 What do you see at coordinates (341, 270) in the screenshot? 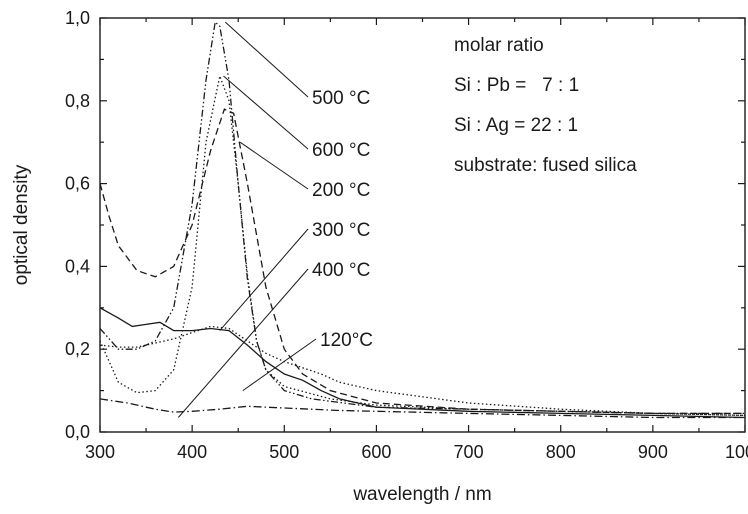
I see `series-label: 400 °C` at bounding box center [341, 270].